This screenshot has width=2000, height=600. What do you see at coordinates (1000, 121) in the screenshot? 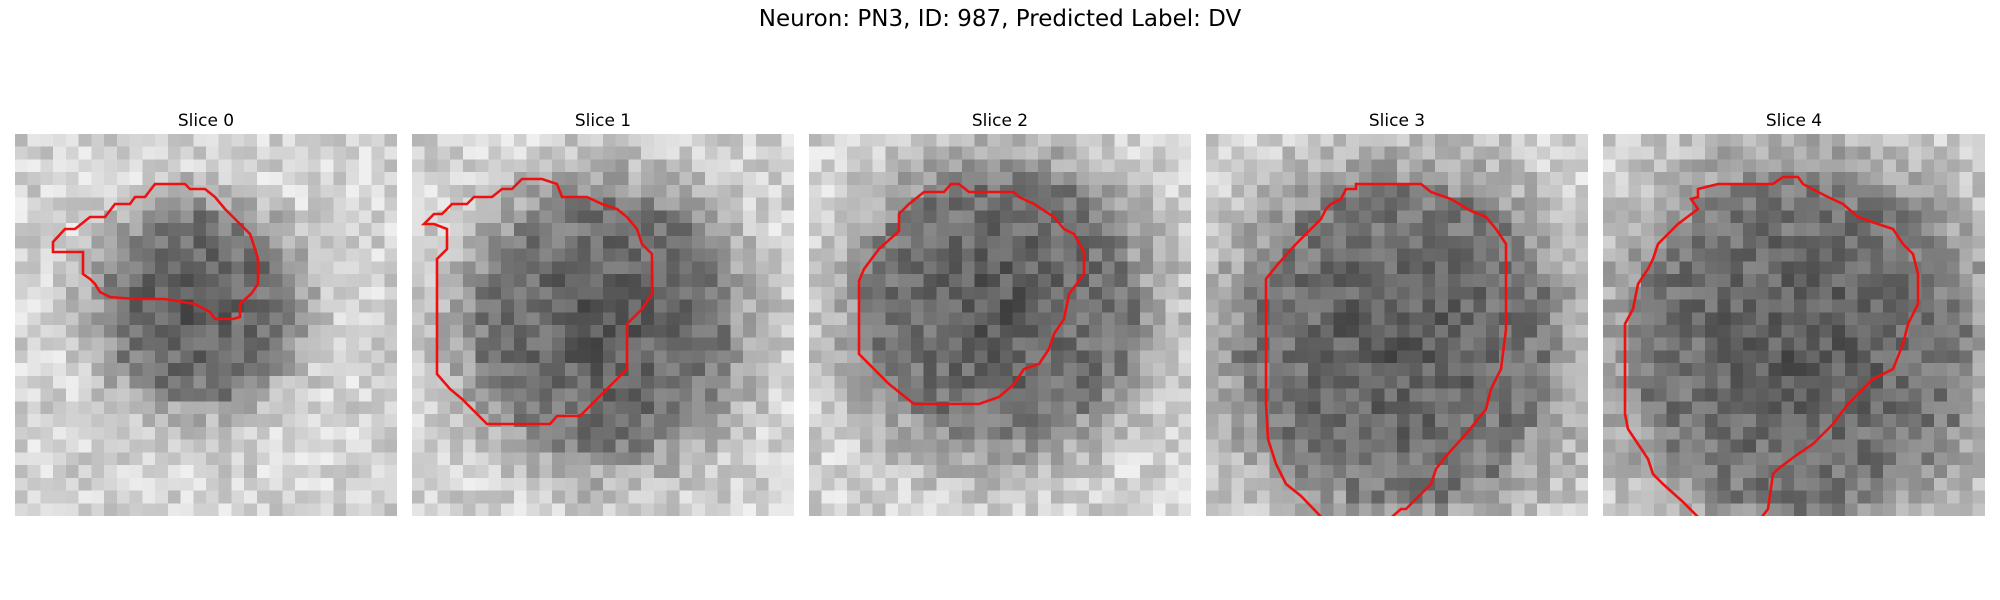
I see `slice-title-2: Slice 2` at bounding box center [1000, 121].